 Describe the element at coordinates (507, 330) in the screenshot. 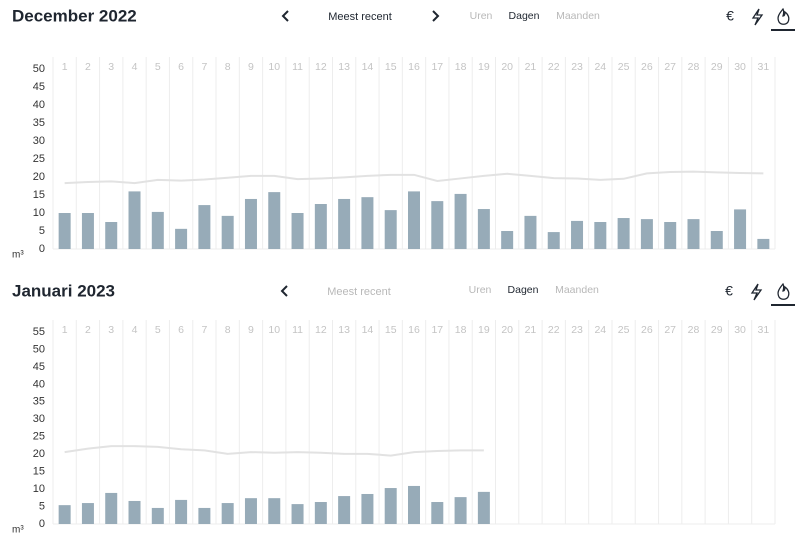

I see `x-tick-label: 20` at that location.